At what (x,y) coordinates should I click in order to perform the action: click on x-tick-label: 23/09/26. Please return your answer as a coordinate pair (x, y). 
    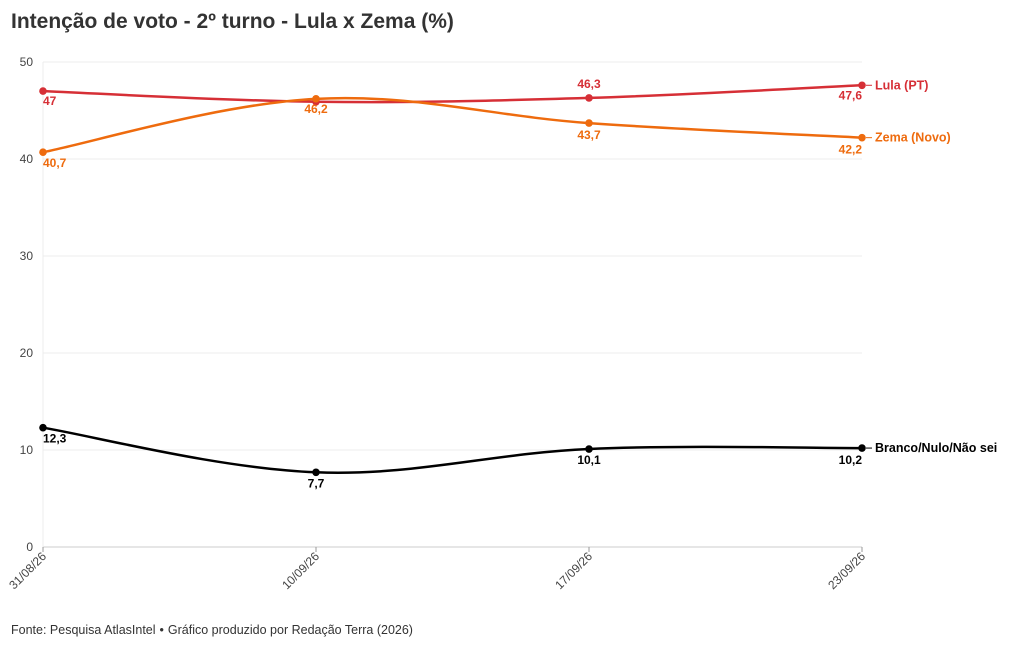
    Looking at the image, I should click on (846, 570).